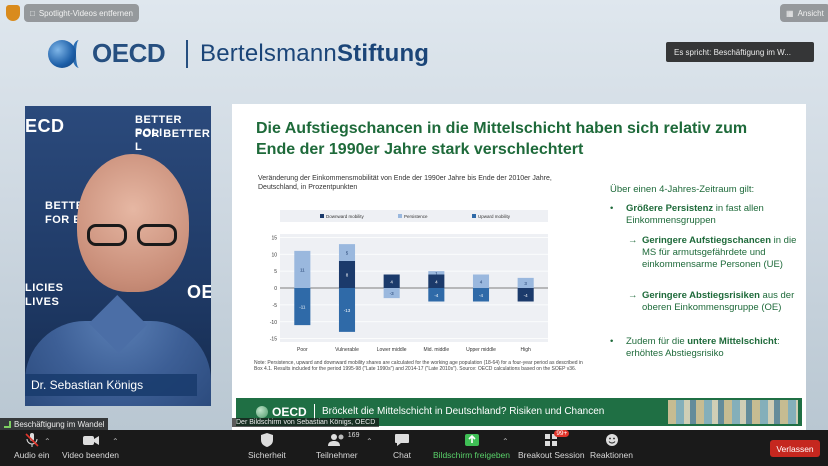 Image resolution: width=828 pixels, height=466 pixels. I want to click on bar-data-label: 4, so click(481, 281).